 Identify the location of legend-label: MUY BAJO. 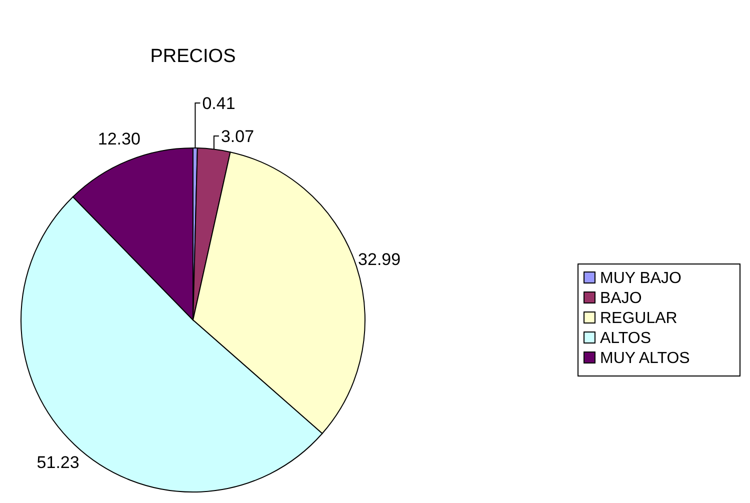
(641, 278).